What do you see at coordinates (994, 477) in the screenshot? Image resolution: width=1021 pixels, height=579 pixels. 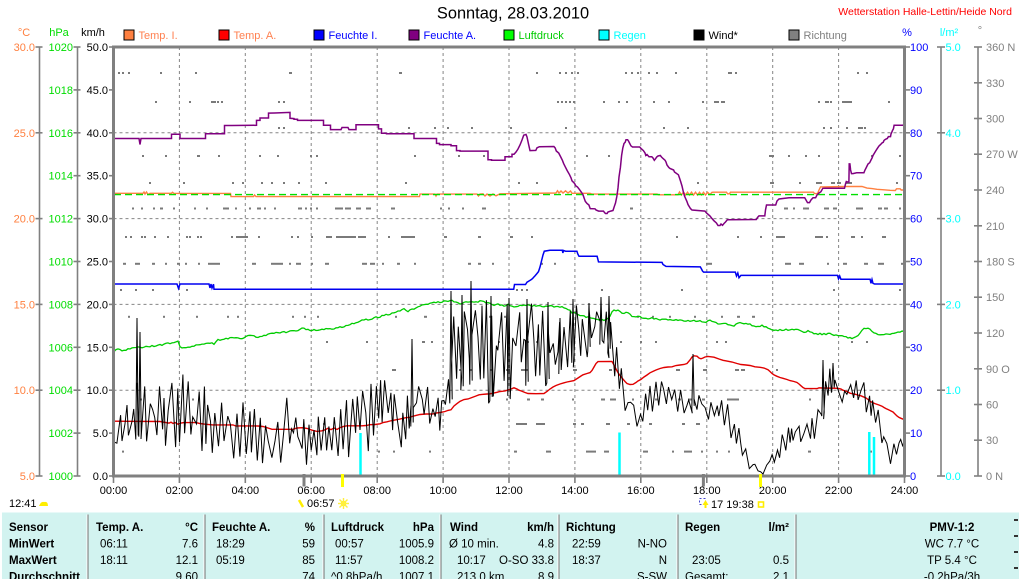 I see `svg-text: 0 N` at bounding box center [994, 477].